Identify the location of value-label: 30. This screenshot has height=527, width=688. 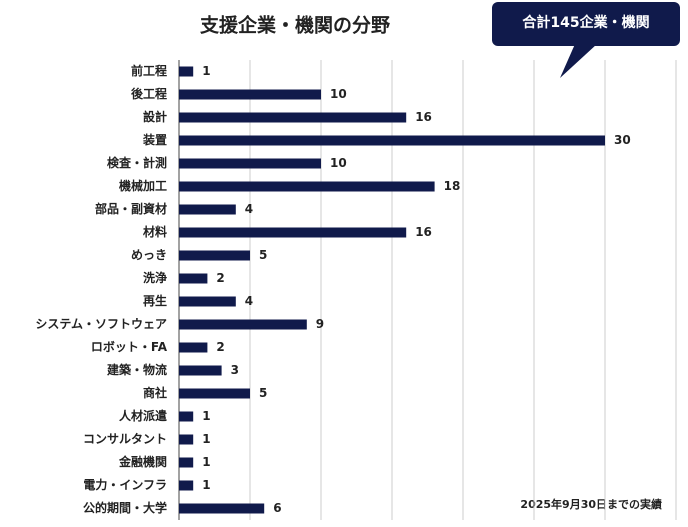
(622, 140).